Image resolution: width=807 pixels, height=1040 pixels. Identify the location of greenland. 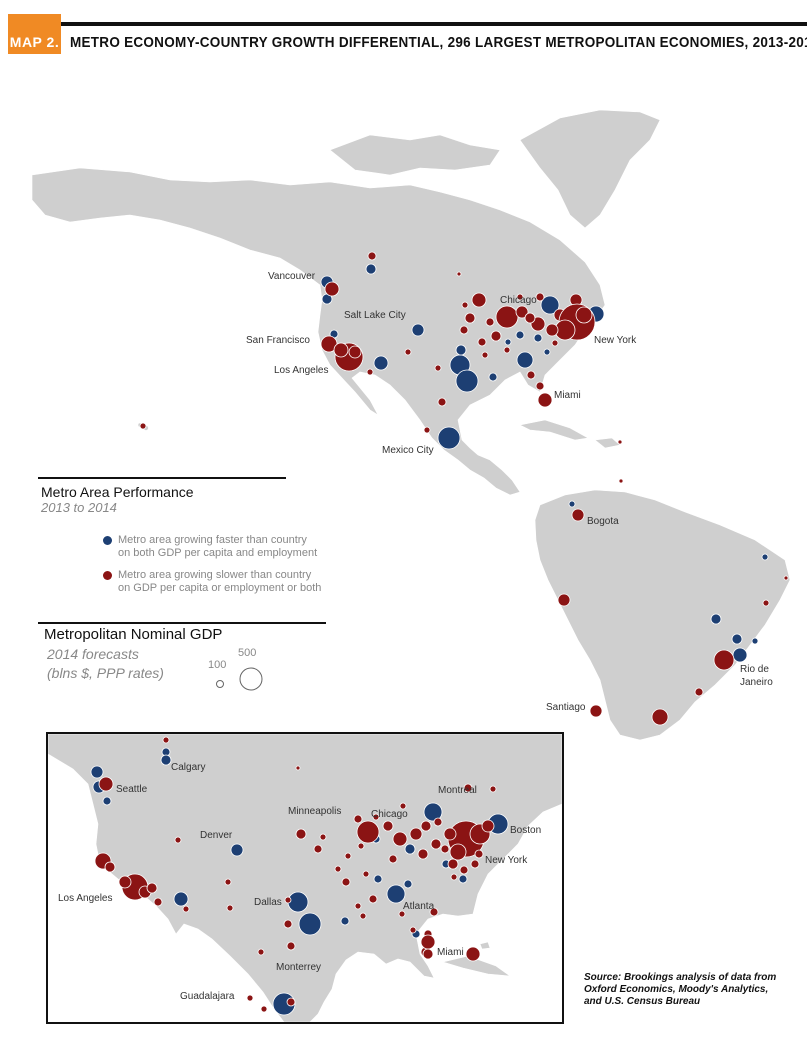
(590, 169).